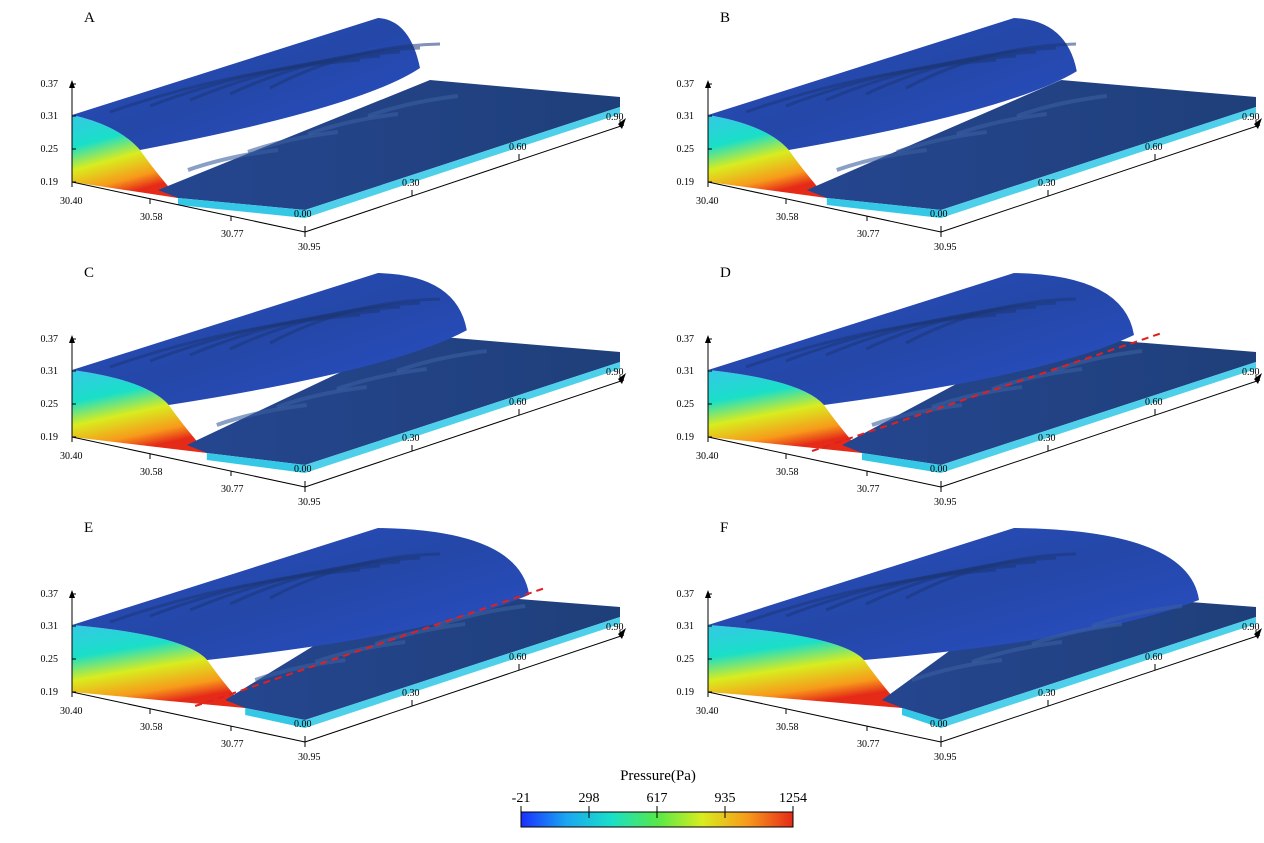  Describe the element at coordinates (658, 776) in the screenshot. I see `colorbar-title: Pressure(Pa)` at that location.